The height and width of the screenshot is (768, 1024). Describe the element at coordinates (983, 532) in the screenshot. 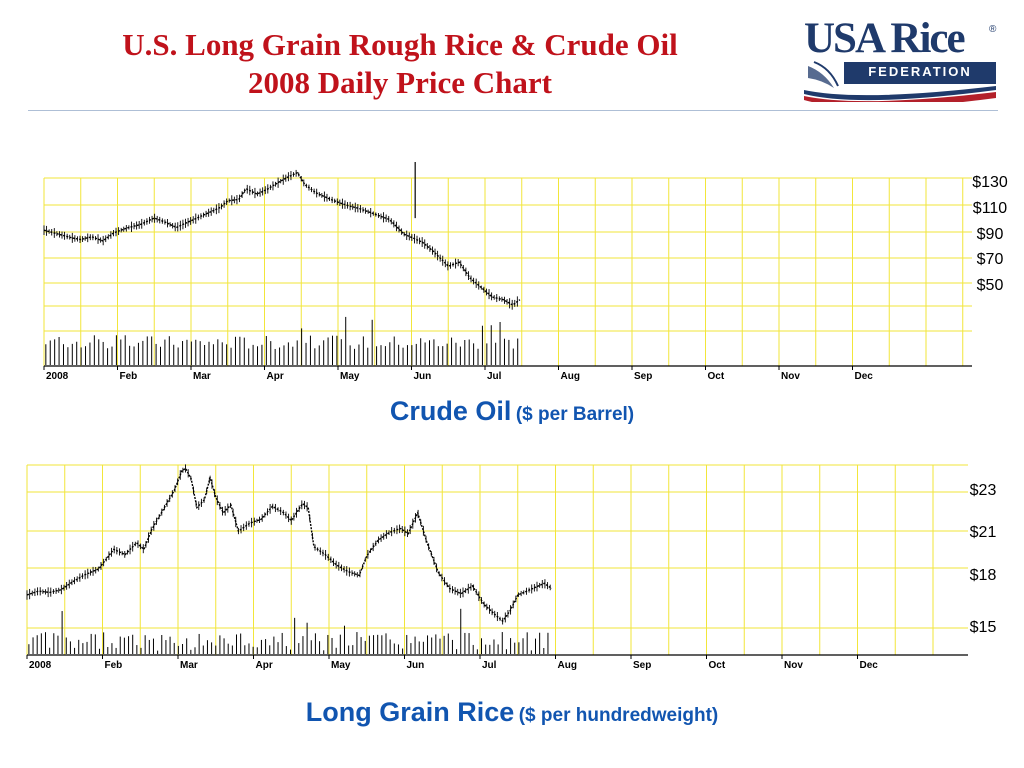

I see `y-tick-label: $21` at that location.